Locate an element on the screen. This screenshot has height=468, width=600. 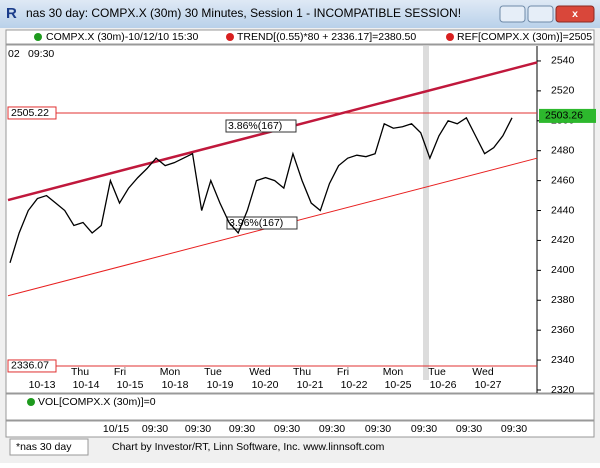
chart-tab is located at coordinates (49, 447).